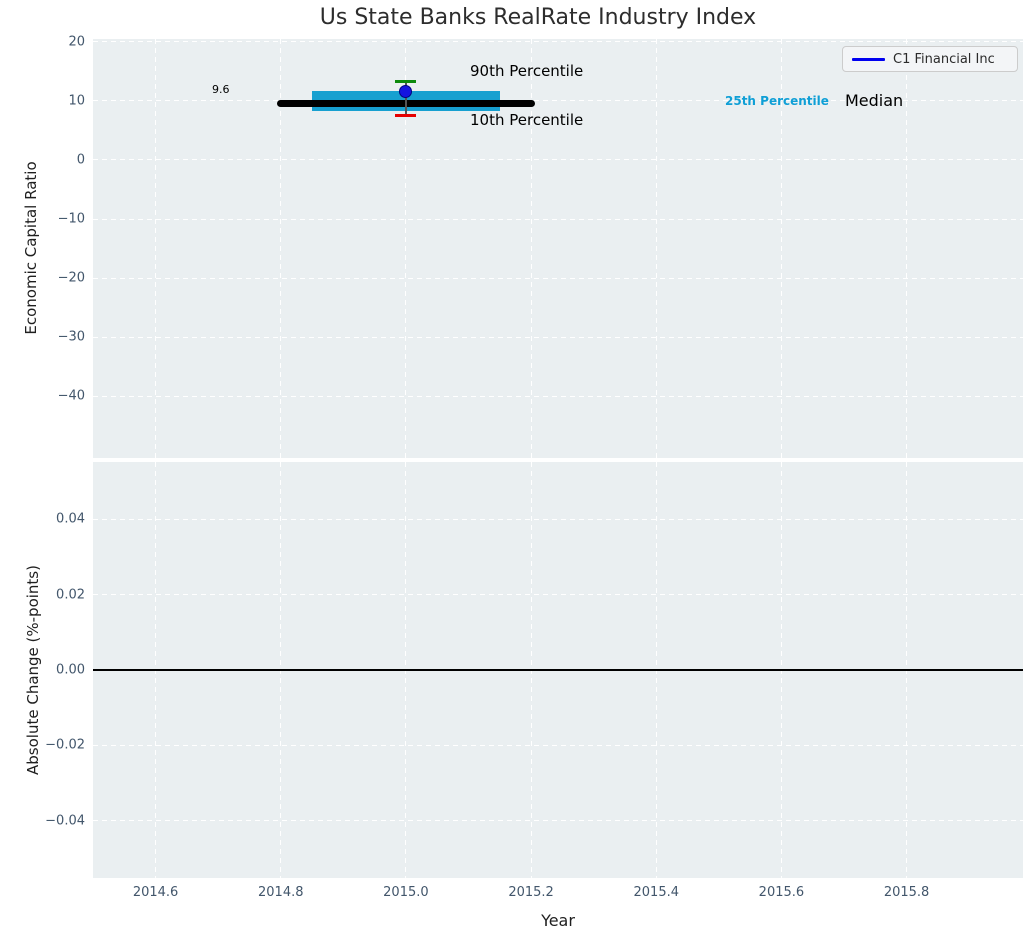  Describe the element at coordinates (868, 59) in the screenshot. I see `legend-line-sample` at that location.